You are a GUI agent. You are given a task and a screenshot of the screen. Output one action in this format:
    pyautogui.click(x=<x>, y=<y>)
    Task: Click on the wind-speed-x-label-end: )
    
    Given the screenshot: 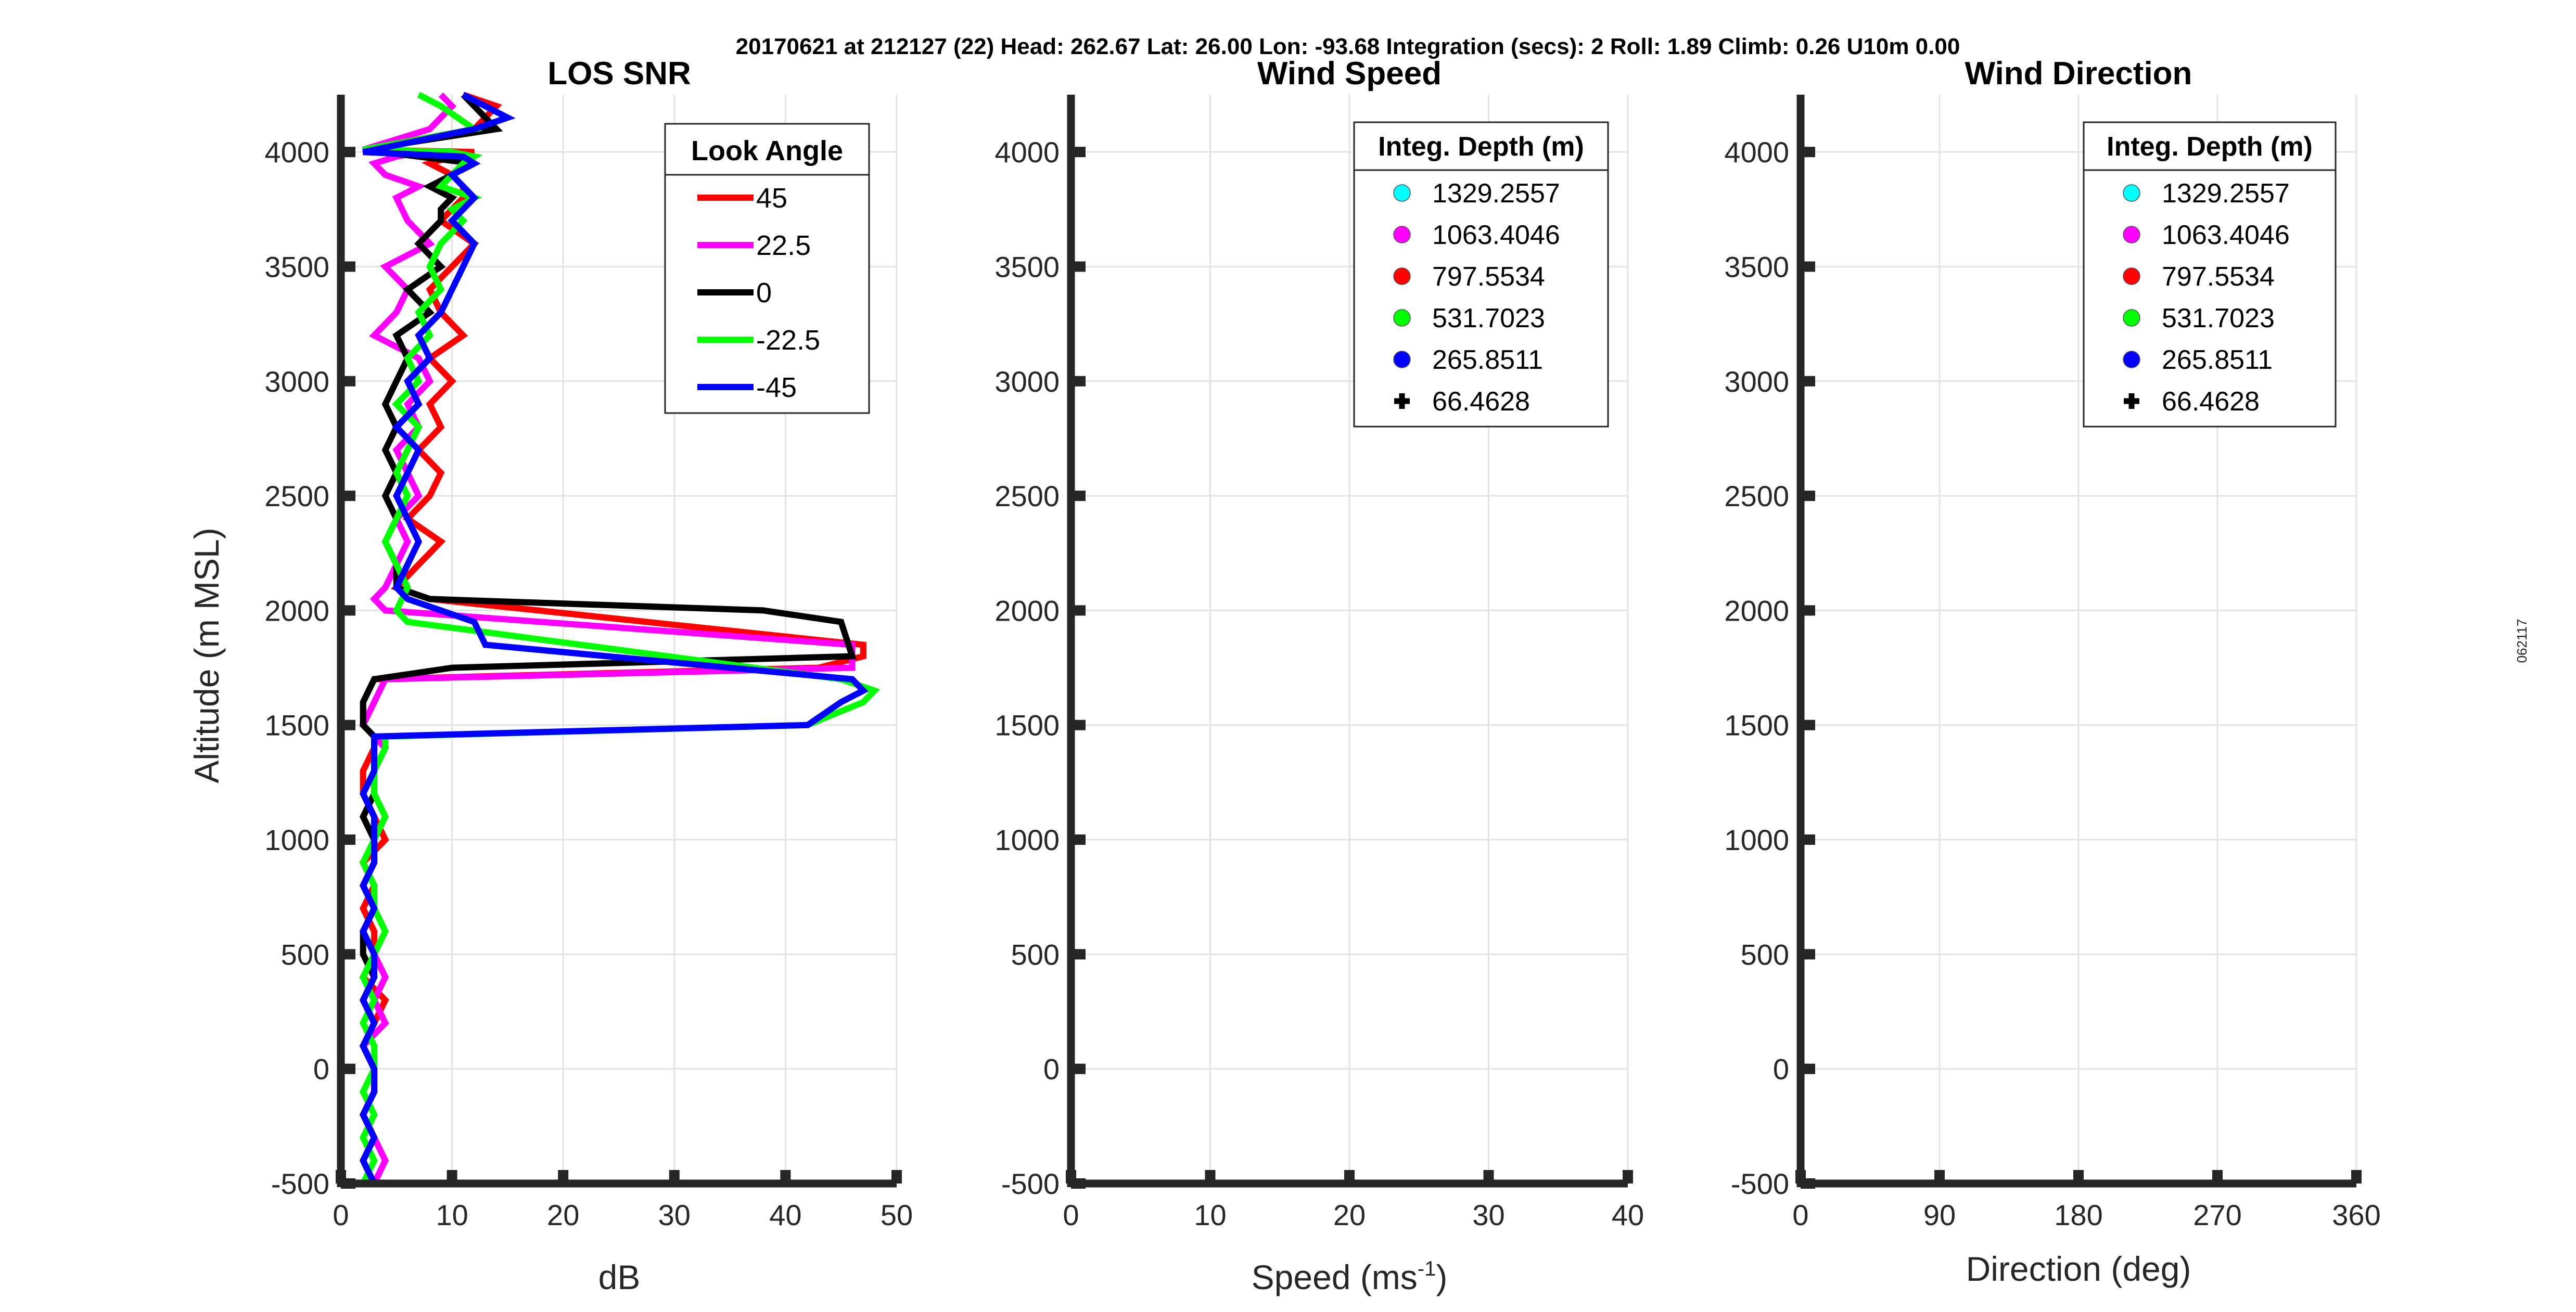 What is the action you would take?
    pyautogui.click(x=1441, y=1277)
    